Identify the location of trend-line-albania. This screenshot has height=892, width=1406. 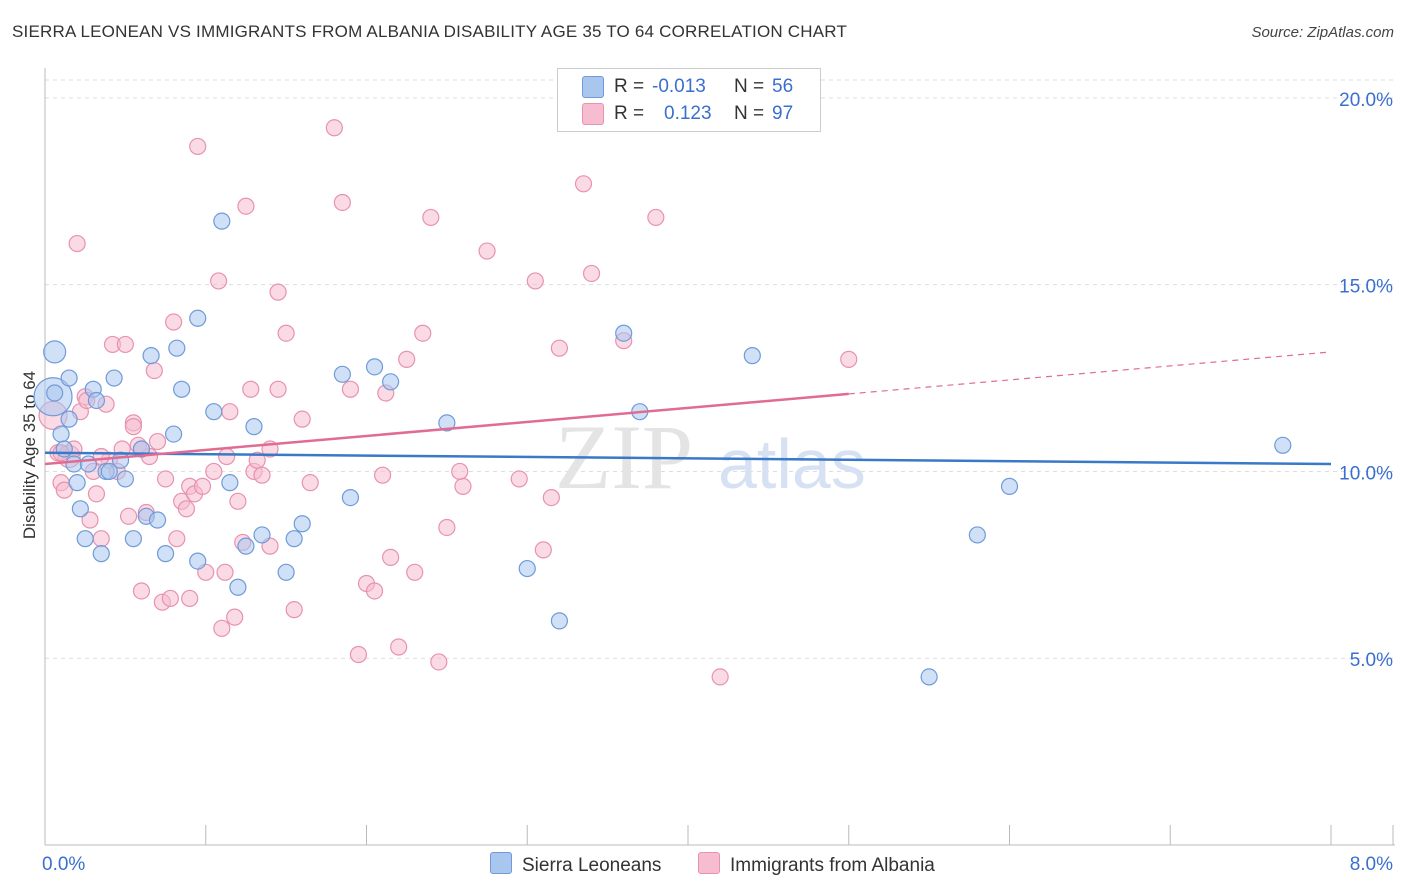
(446, 429).